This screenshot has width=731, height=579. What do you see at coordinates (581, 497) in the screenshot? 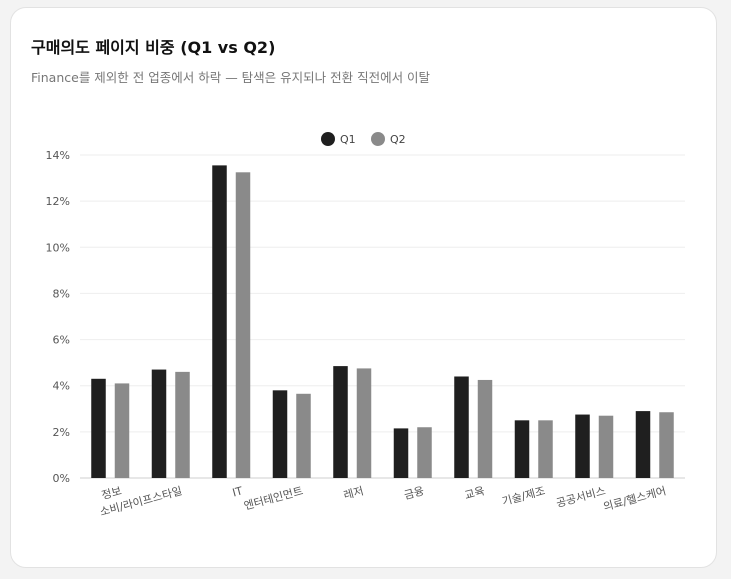
I see `x-tick-label: 공공서비스` at bounding box center [581, 497].